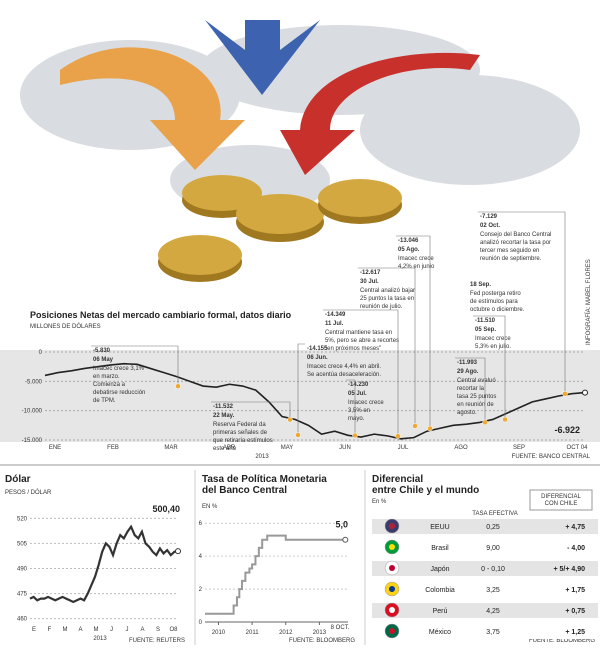  I want to click on y-tick-label: 4, so click(201, 557).